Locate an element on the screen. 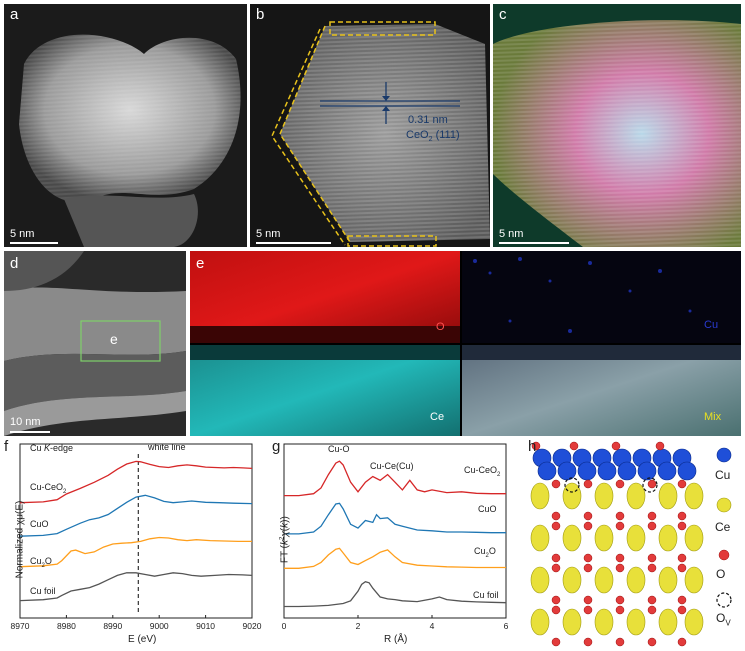  haadf-image-a is located at coordinates (125, 125).